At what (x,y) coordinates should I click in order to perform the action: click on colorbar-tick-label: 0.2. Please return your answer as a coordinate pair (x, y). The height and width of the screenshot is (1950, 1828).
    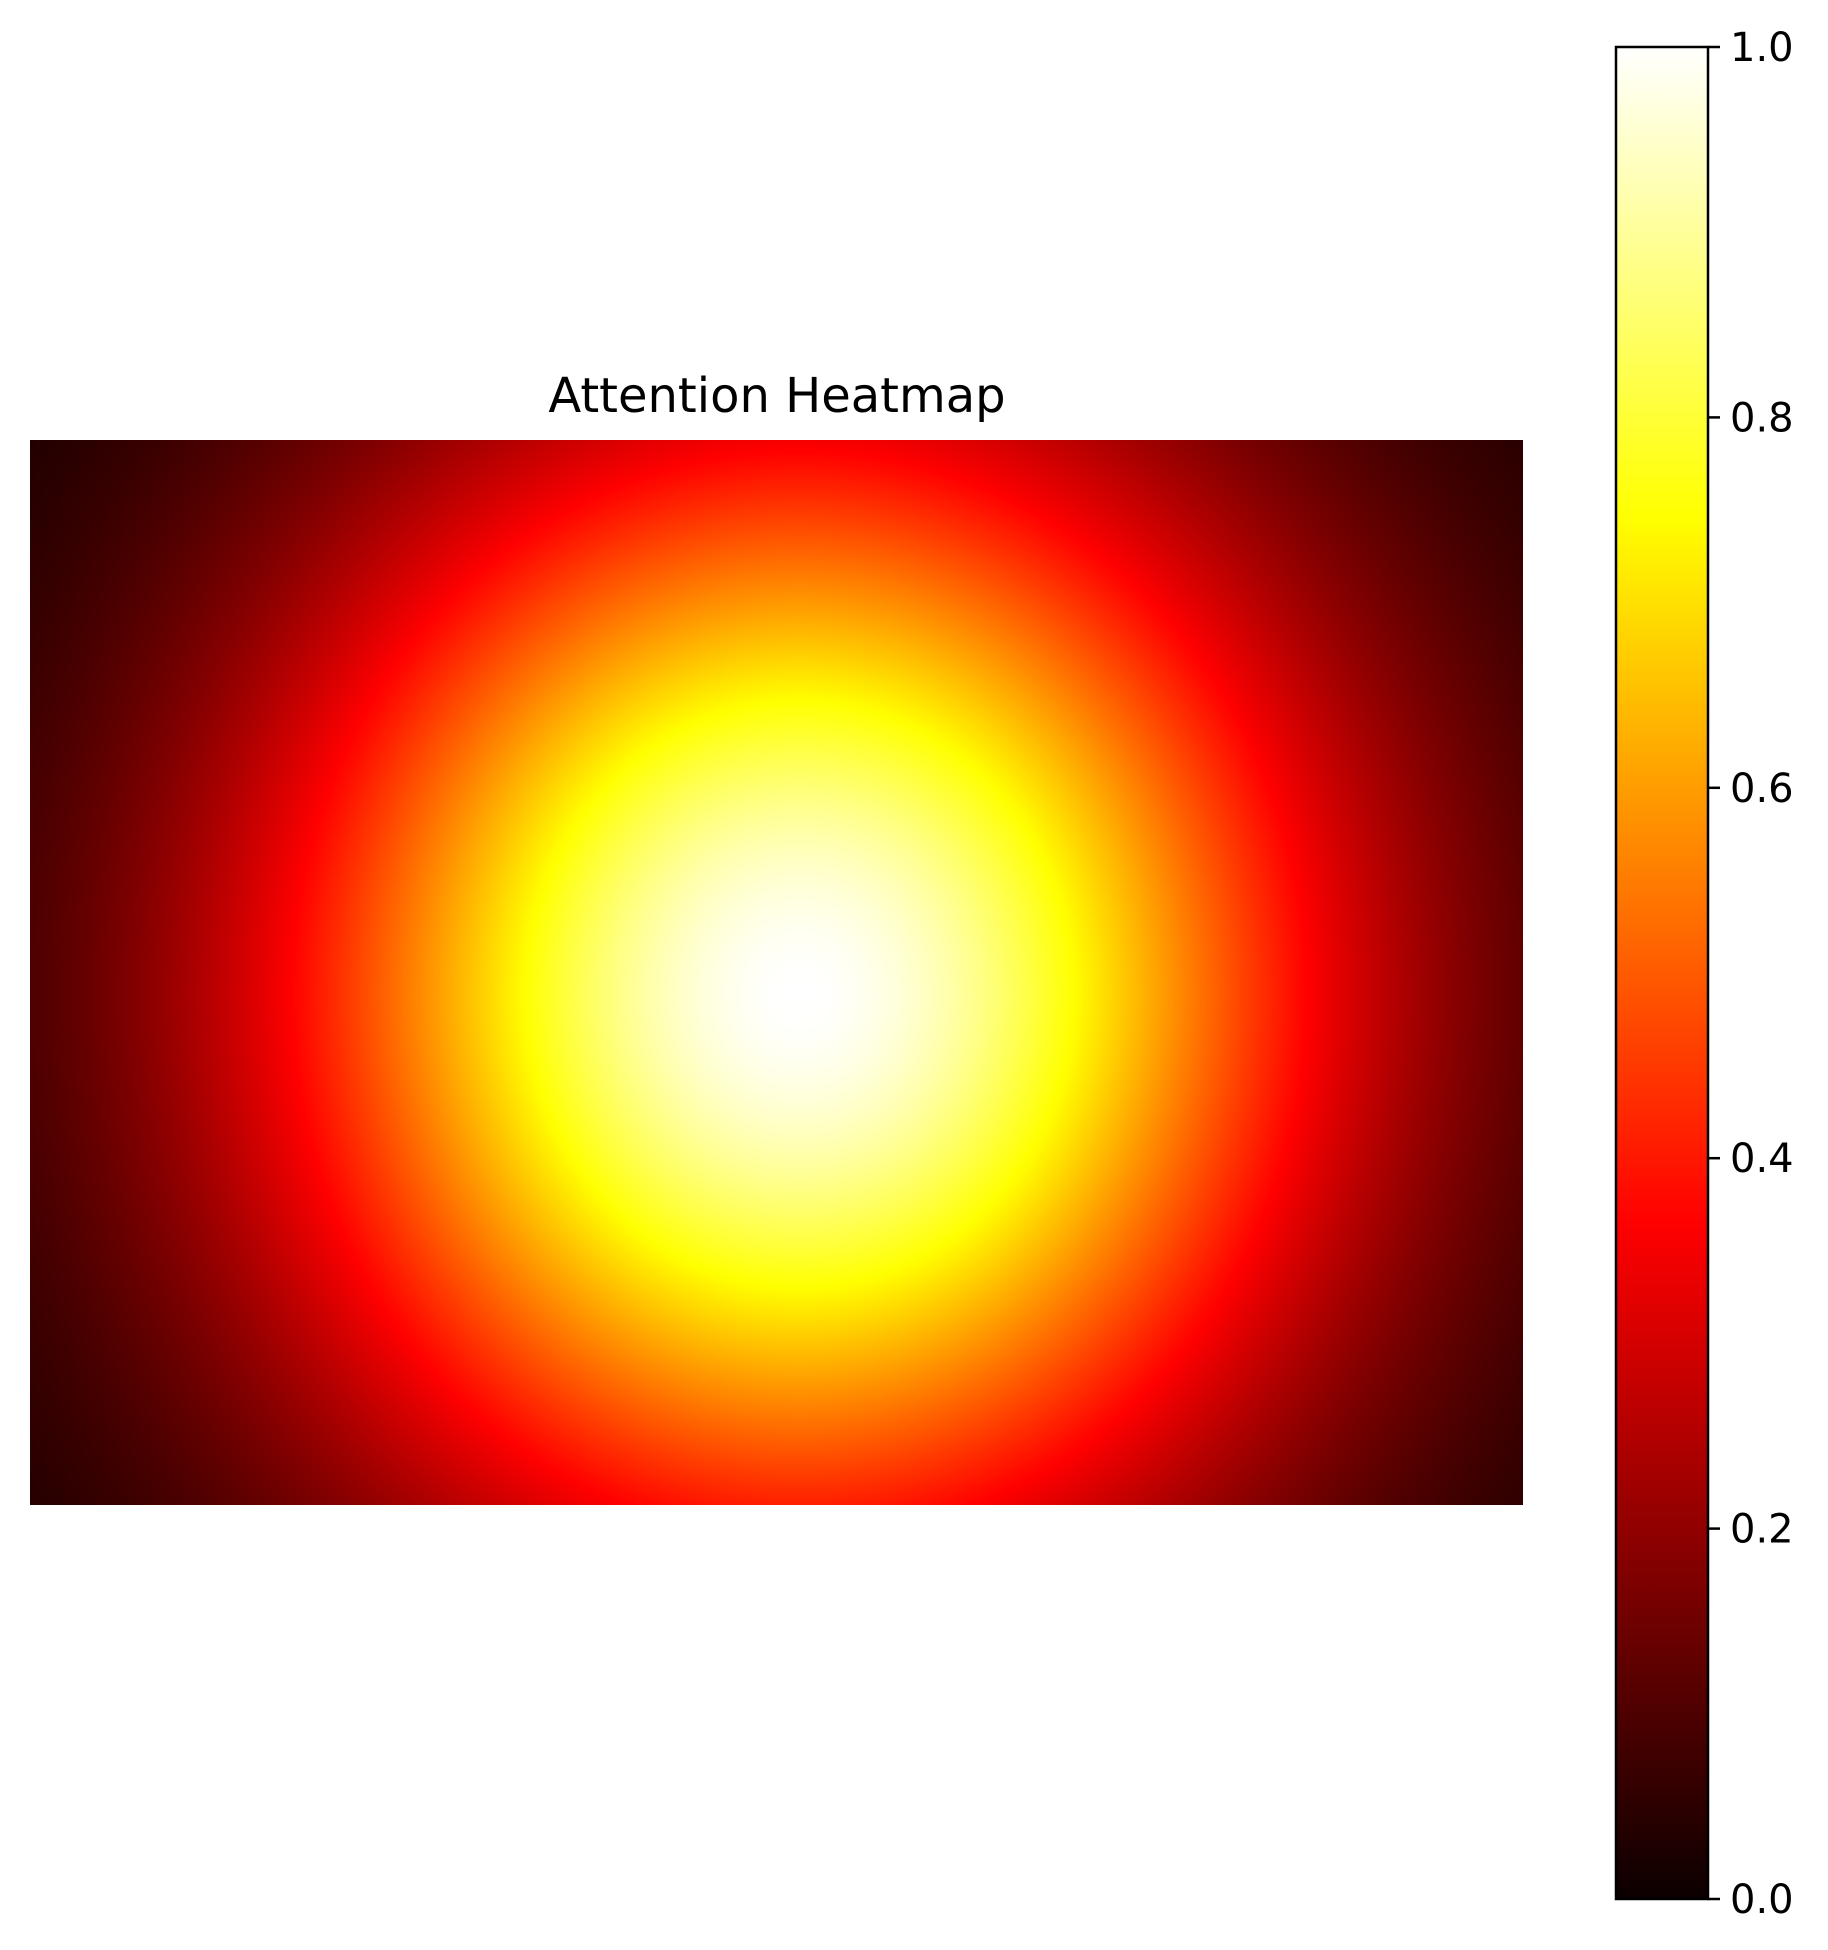
    Looking at the image, I should click on (1762, 1530).